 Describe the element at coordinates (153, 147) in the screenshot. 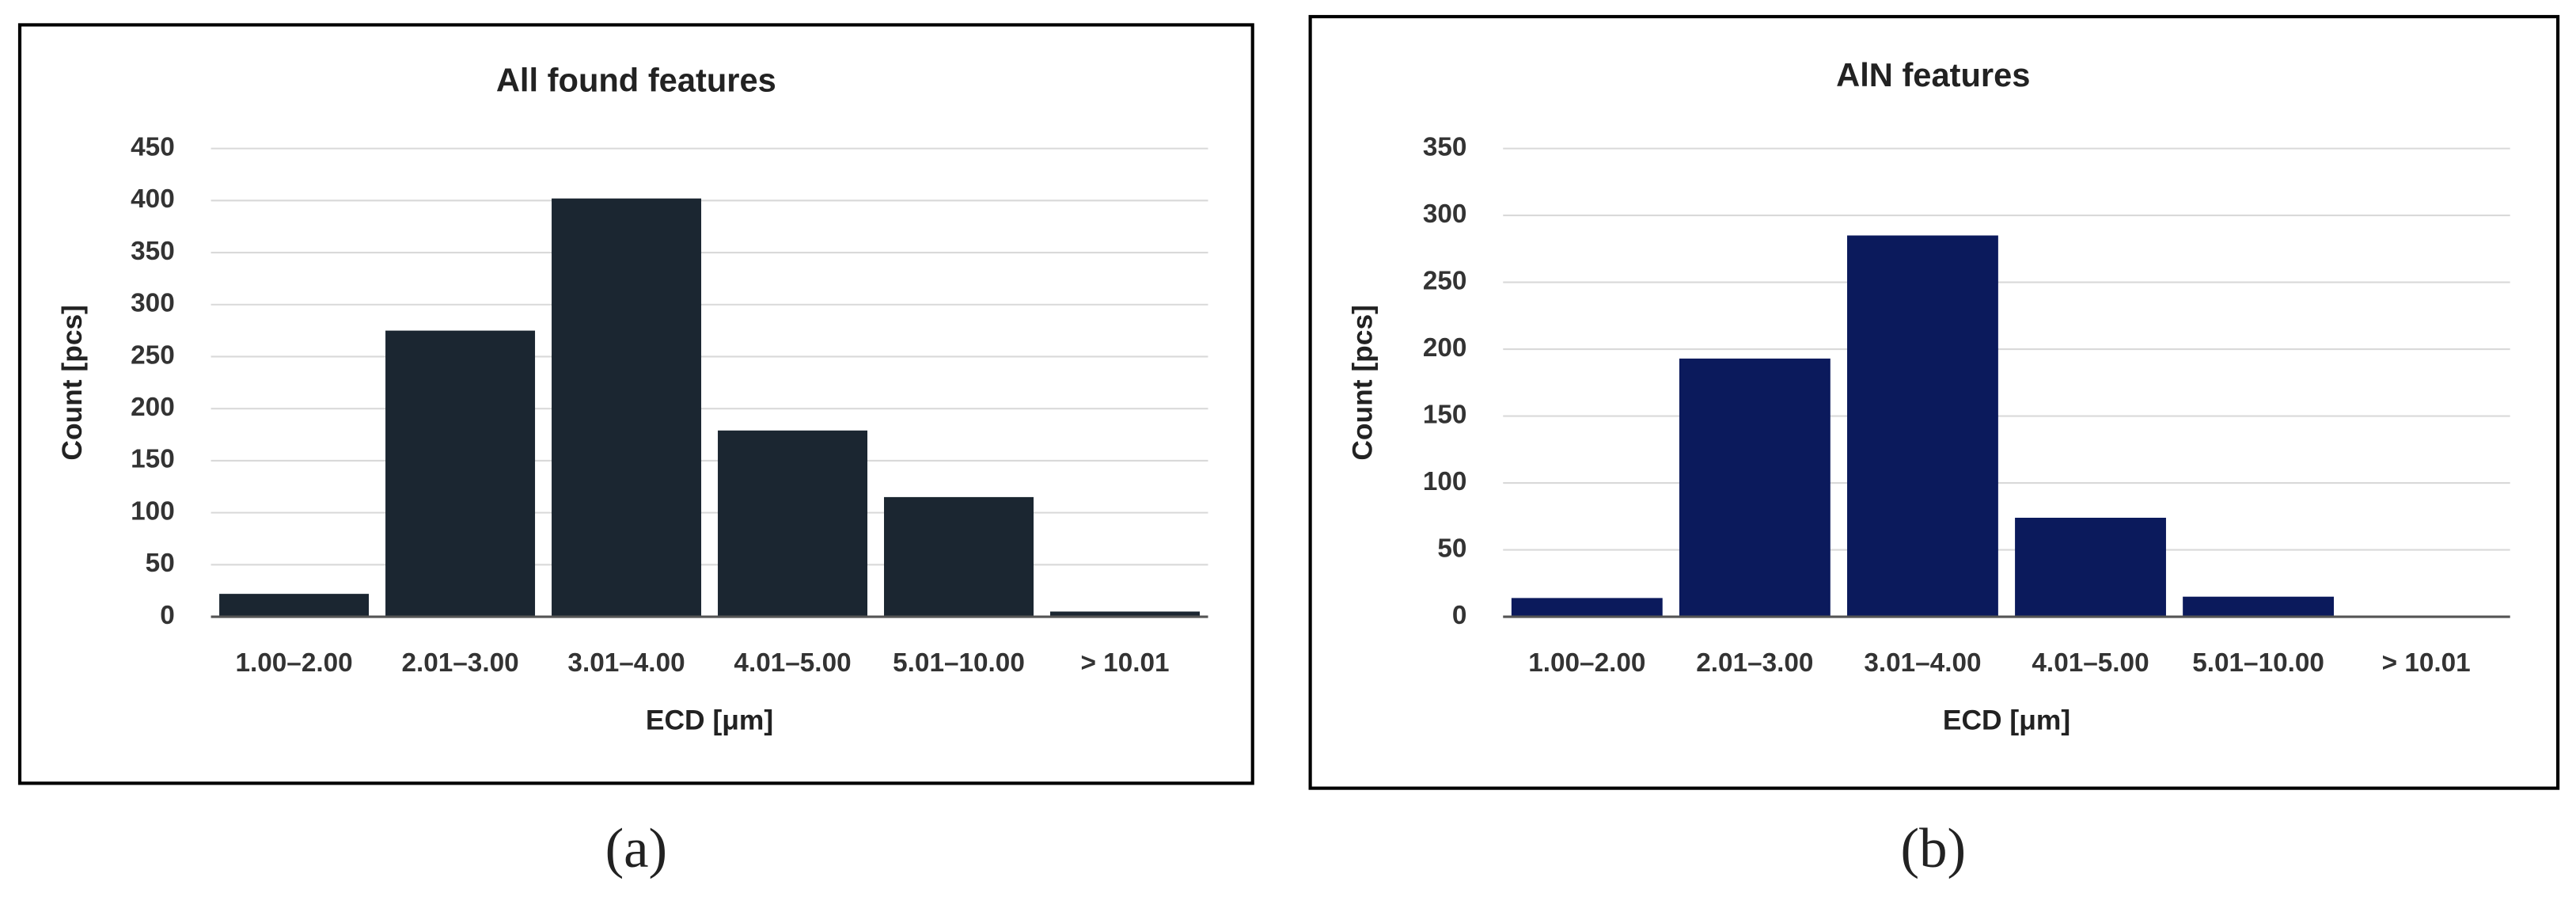

I see `y-tick-label: 450` at that location.